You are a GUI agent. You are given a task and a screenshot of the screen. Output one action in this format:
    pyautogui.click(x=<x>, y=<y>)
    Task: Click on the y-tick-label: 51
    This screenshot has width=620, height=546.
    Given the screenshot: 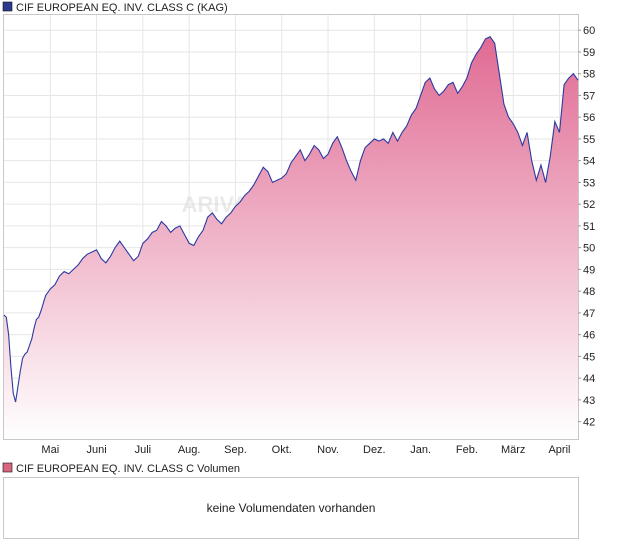 What is the action you would take?
    pyautogui.click(x=589, y=227)
    